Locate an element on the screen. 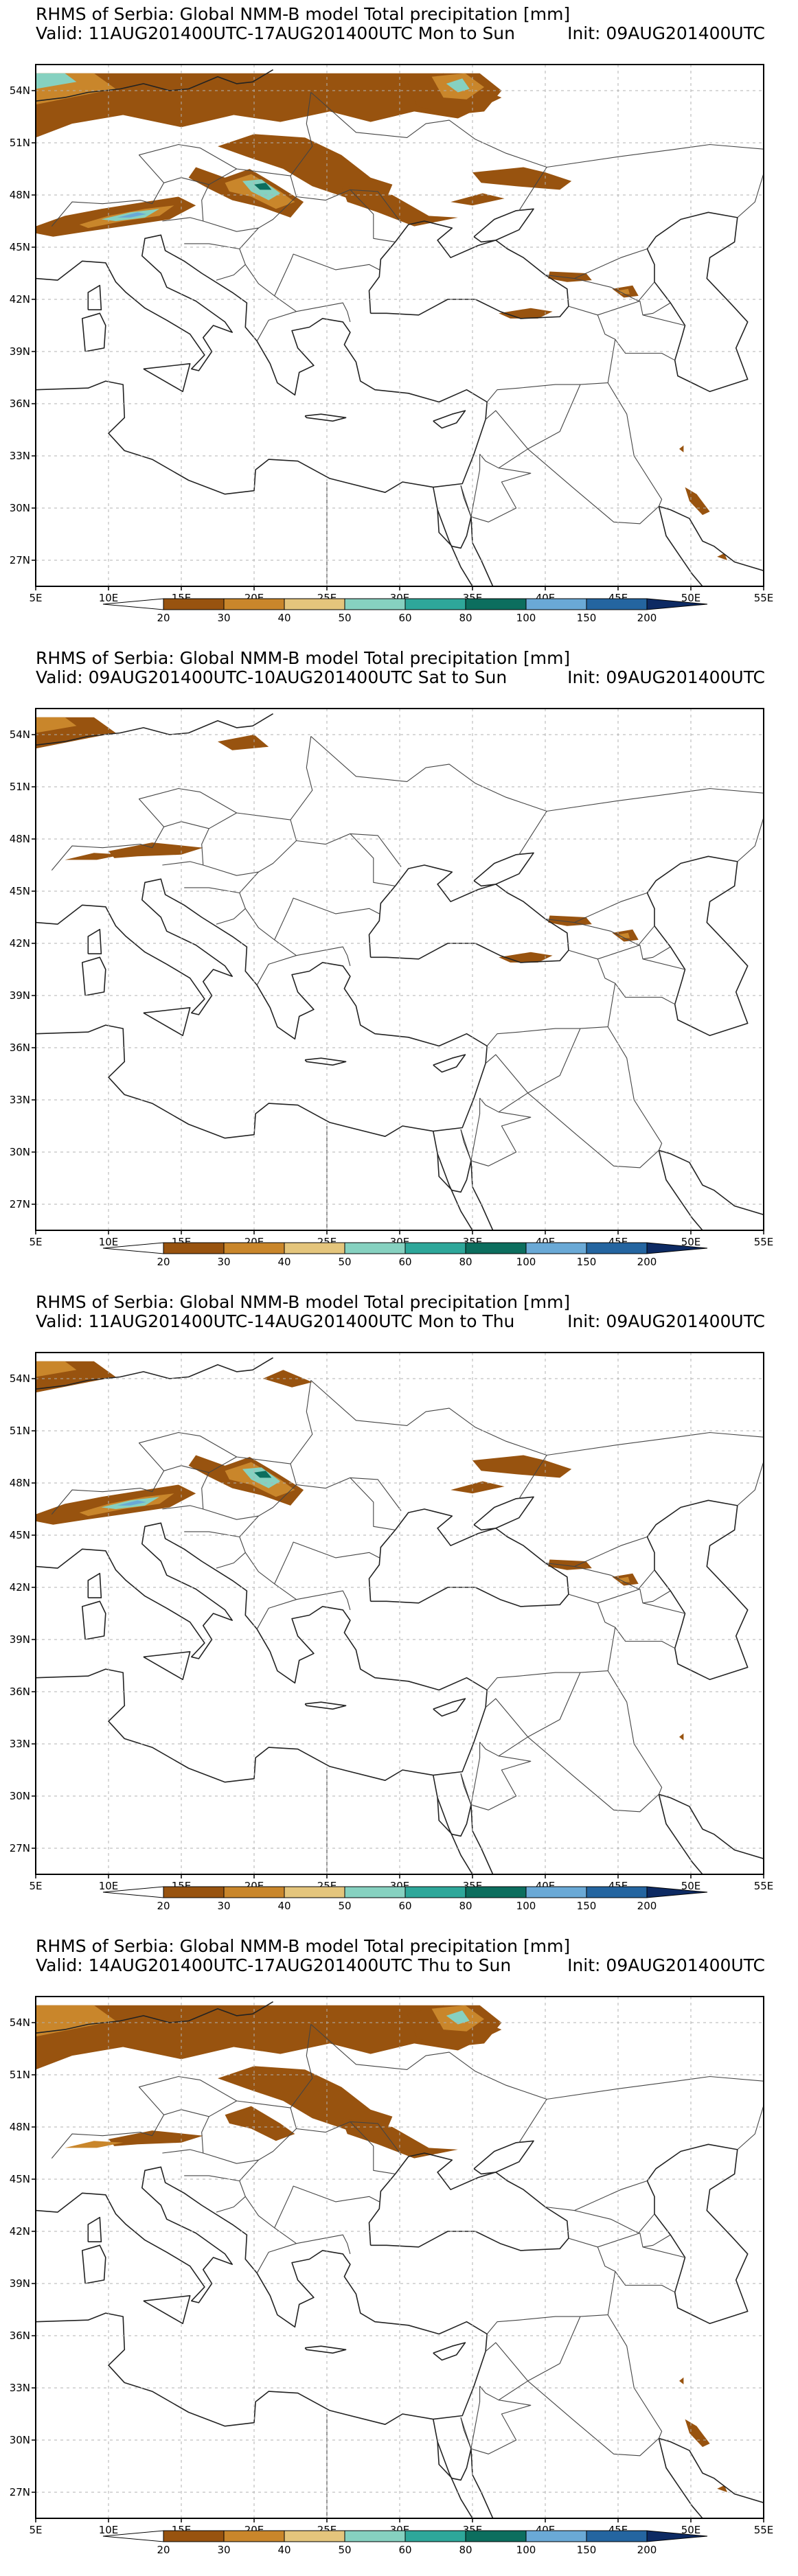  colorbar-label: 40 is located at coordinates (283, 1262).